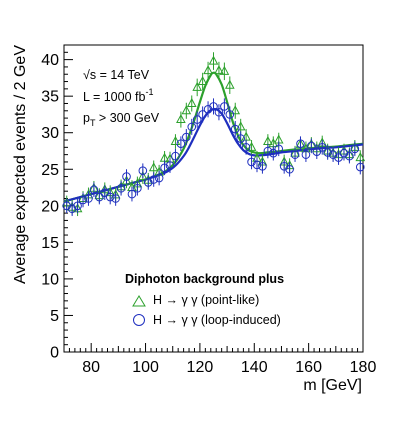 The height and width of the screenshot is (424, 407). I want to click on y-tick-label: 35, so click(50, 97).